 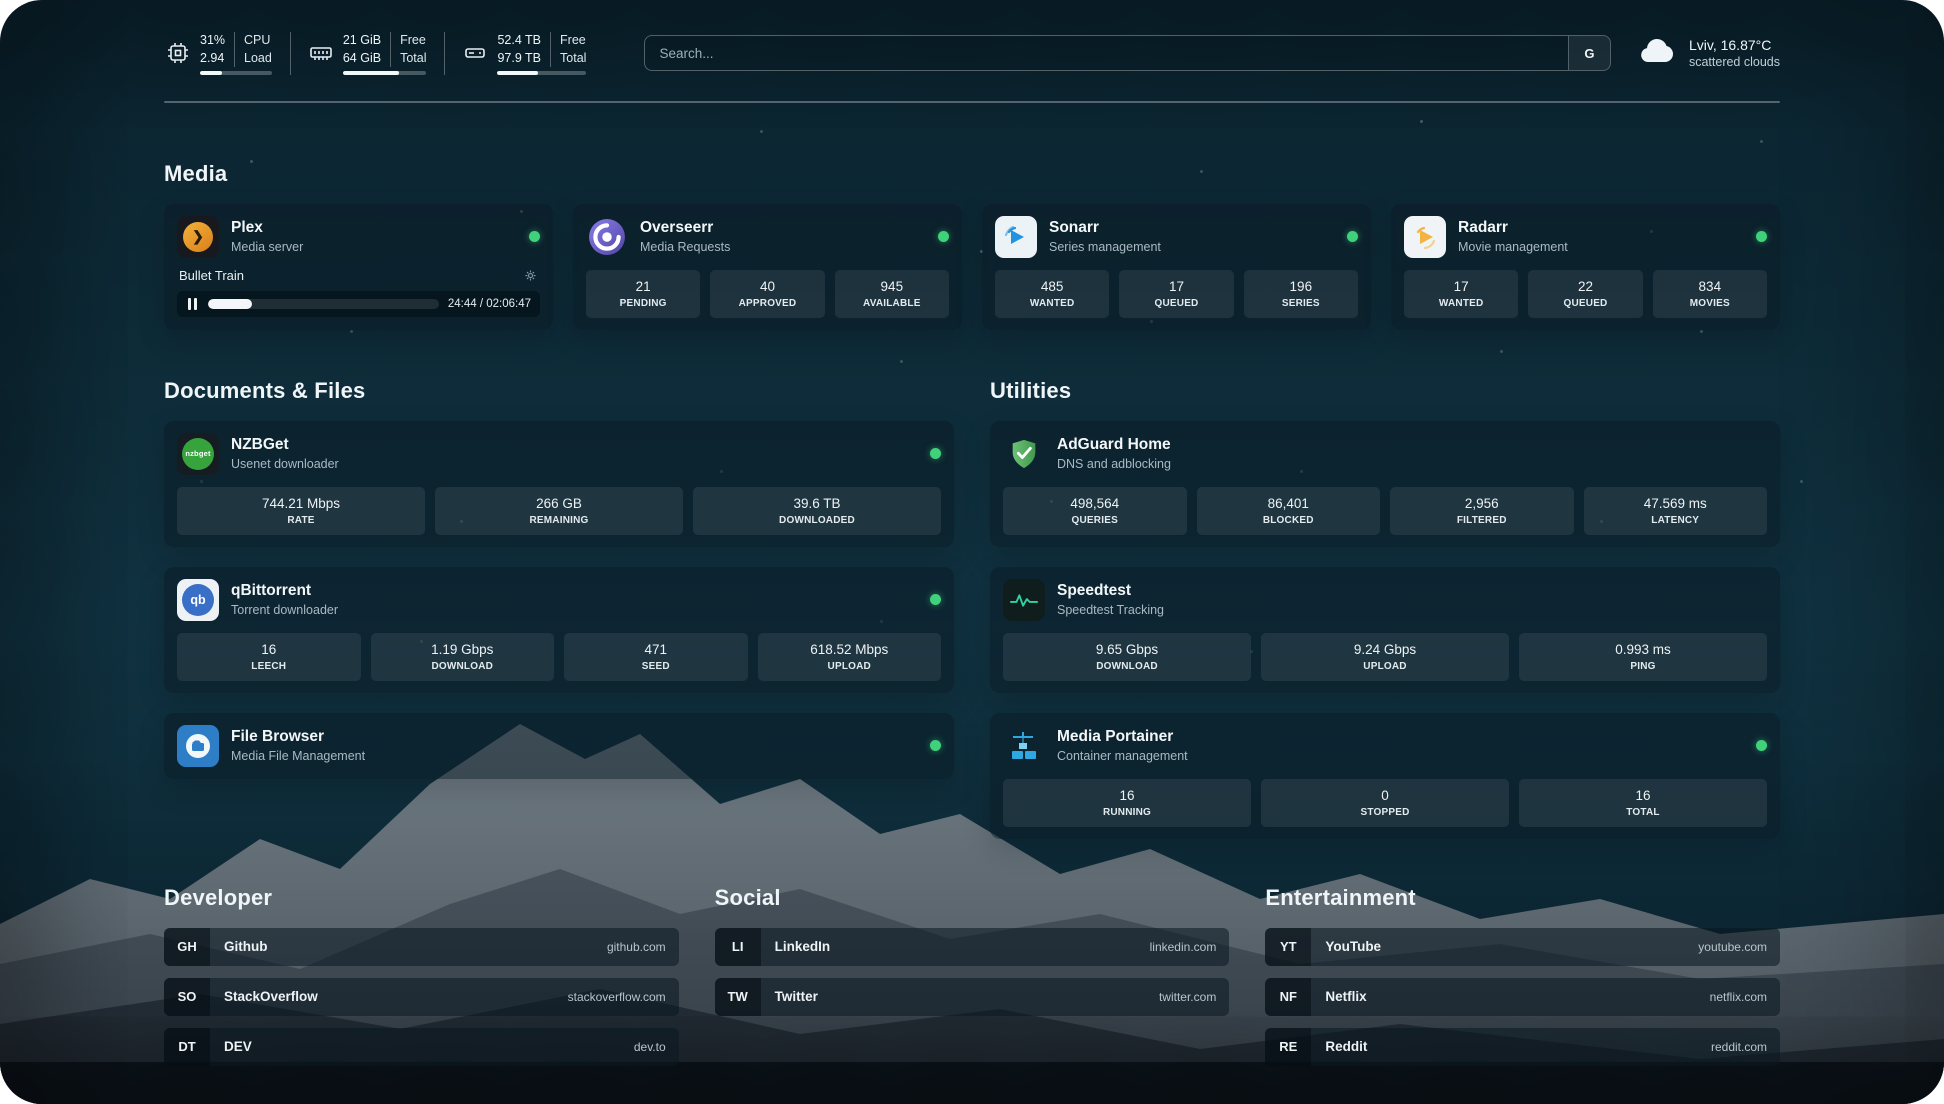 I want to click on search-provider-button: G, so click(x=1588, y=53).